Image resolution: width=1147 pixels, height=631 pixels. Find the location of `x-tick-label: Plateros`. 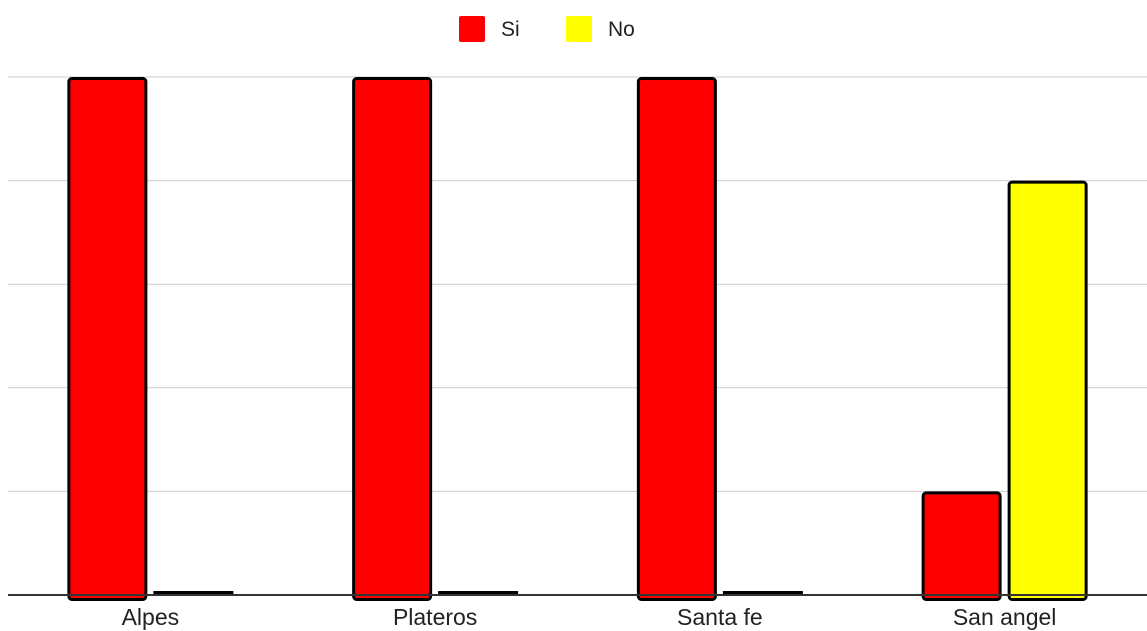

x-tick-label: Plateros is located at coordinates (435, 617).